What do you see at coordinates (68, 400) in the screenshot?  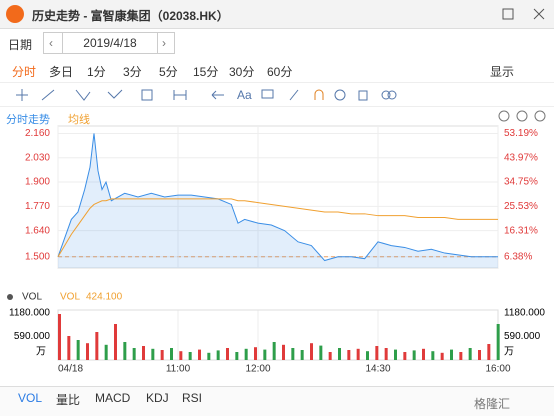 I see `indicator-tab: 量比` at bounding box center [68, 400].